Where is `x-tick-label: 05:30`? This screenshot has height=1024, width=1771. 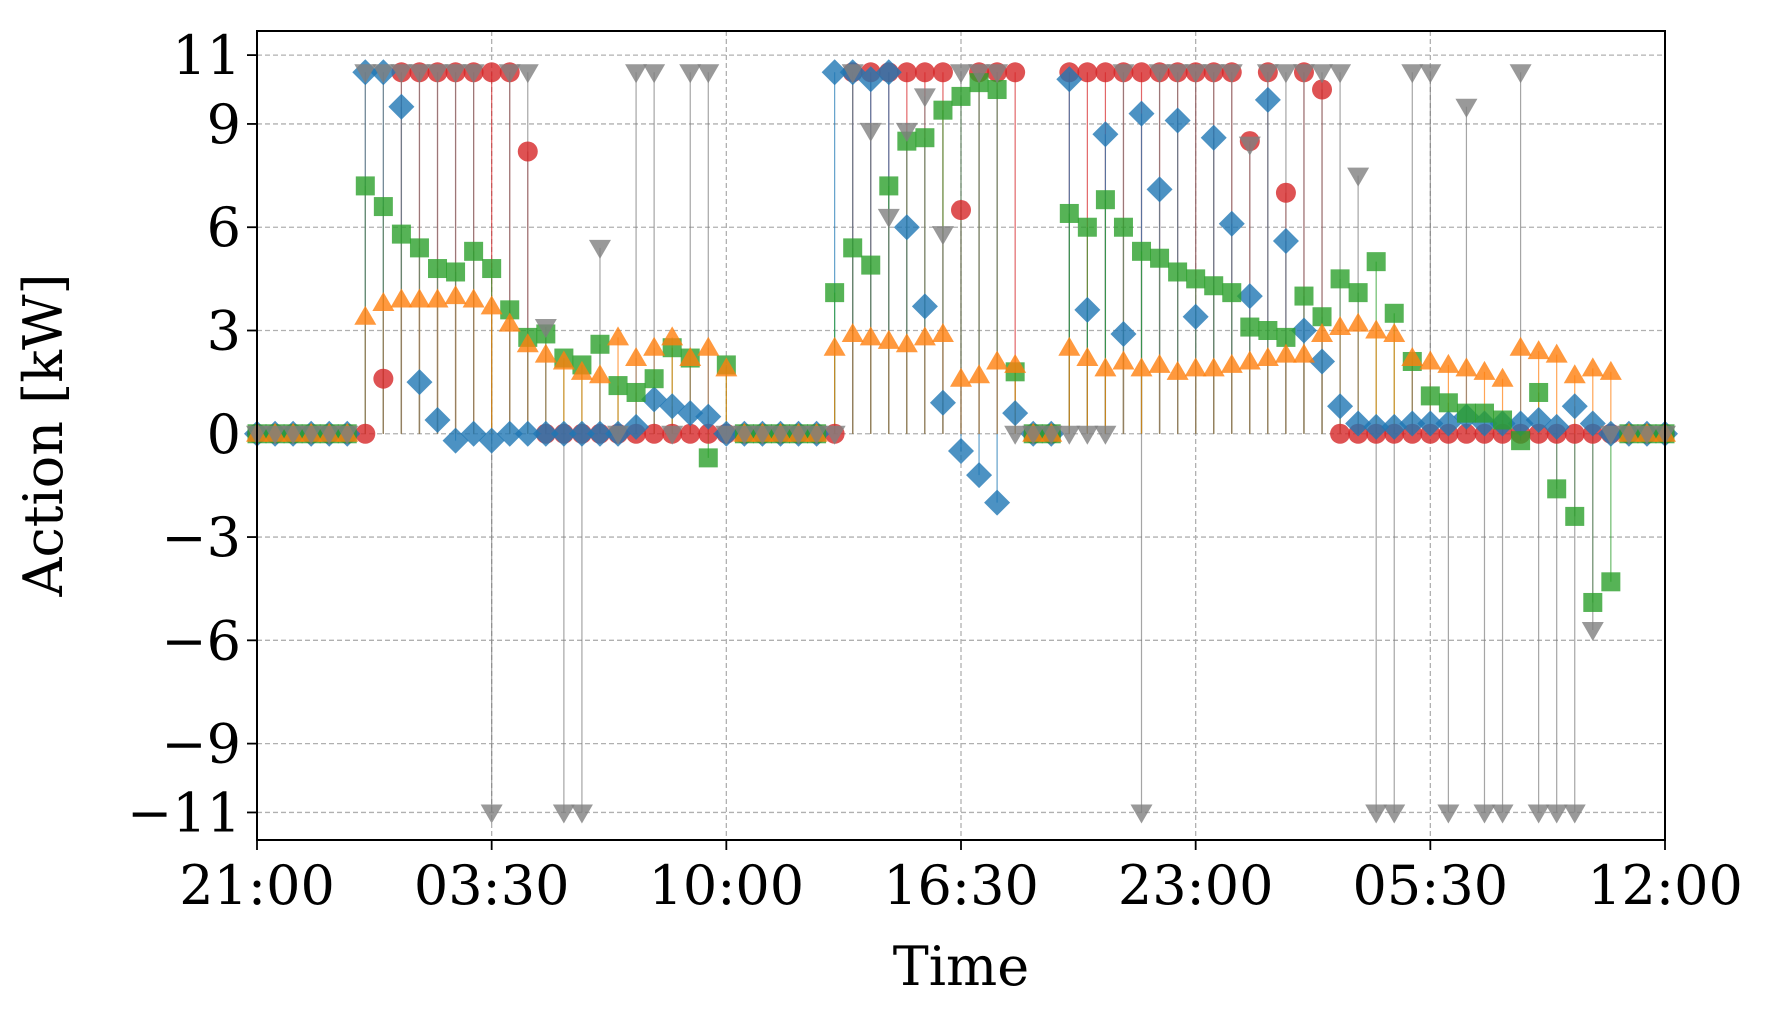 x-tick-label: 05:30 is located at coordinates (1431, 885).